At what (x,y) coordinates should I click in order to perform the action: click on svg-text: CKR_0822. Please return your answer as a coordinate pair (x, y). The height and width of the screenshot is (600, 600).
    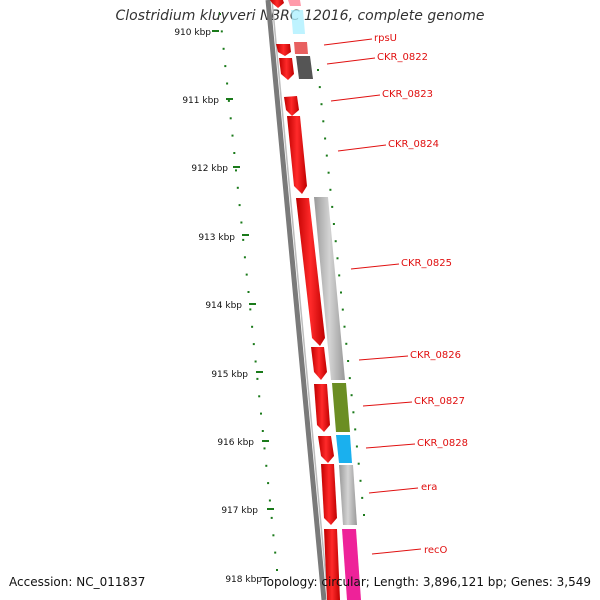
    Looking at the image, I should click on (402, 57).